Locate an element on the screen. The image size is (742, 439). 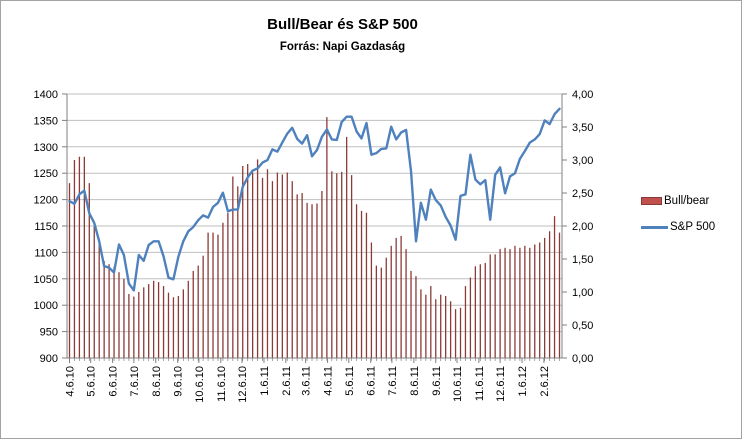
sp500-line-swatch-icon is located at coordinates (654, 227).